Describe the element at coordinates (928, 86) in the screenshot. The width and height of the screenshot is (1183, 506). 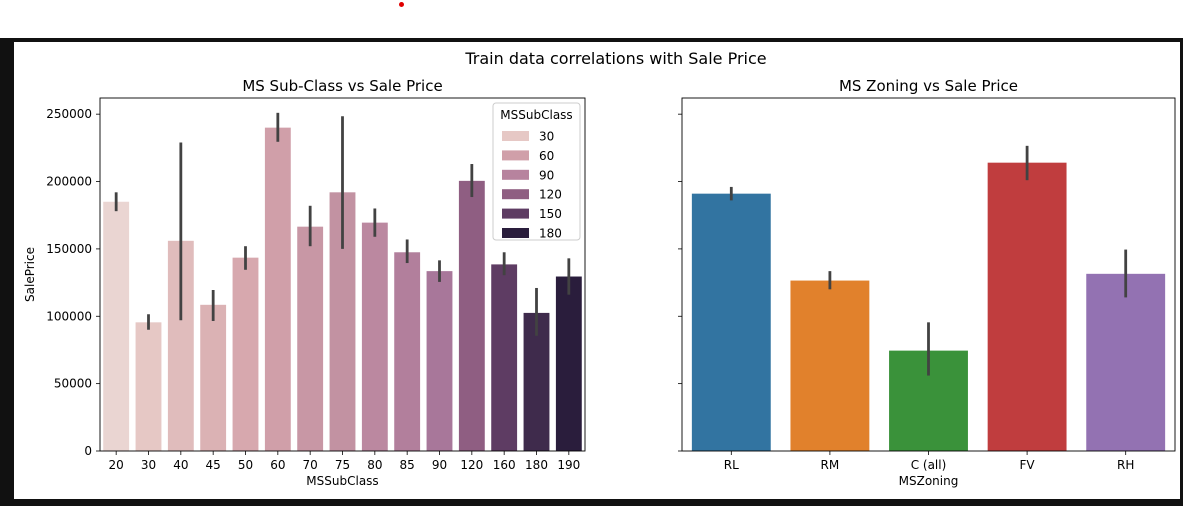
I see `chart-title: MS Zoning vs Sale Price` at that location.